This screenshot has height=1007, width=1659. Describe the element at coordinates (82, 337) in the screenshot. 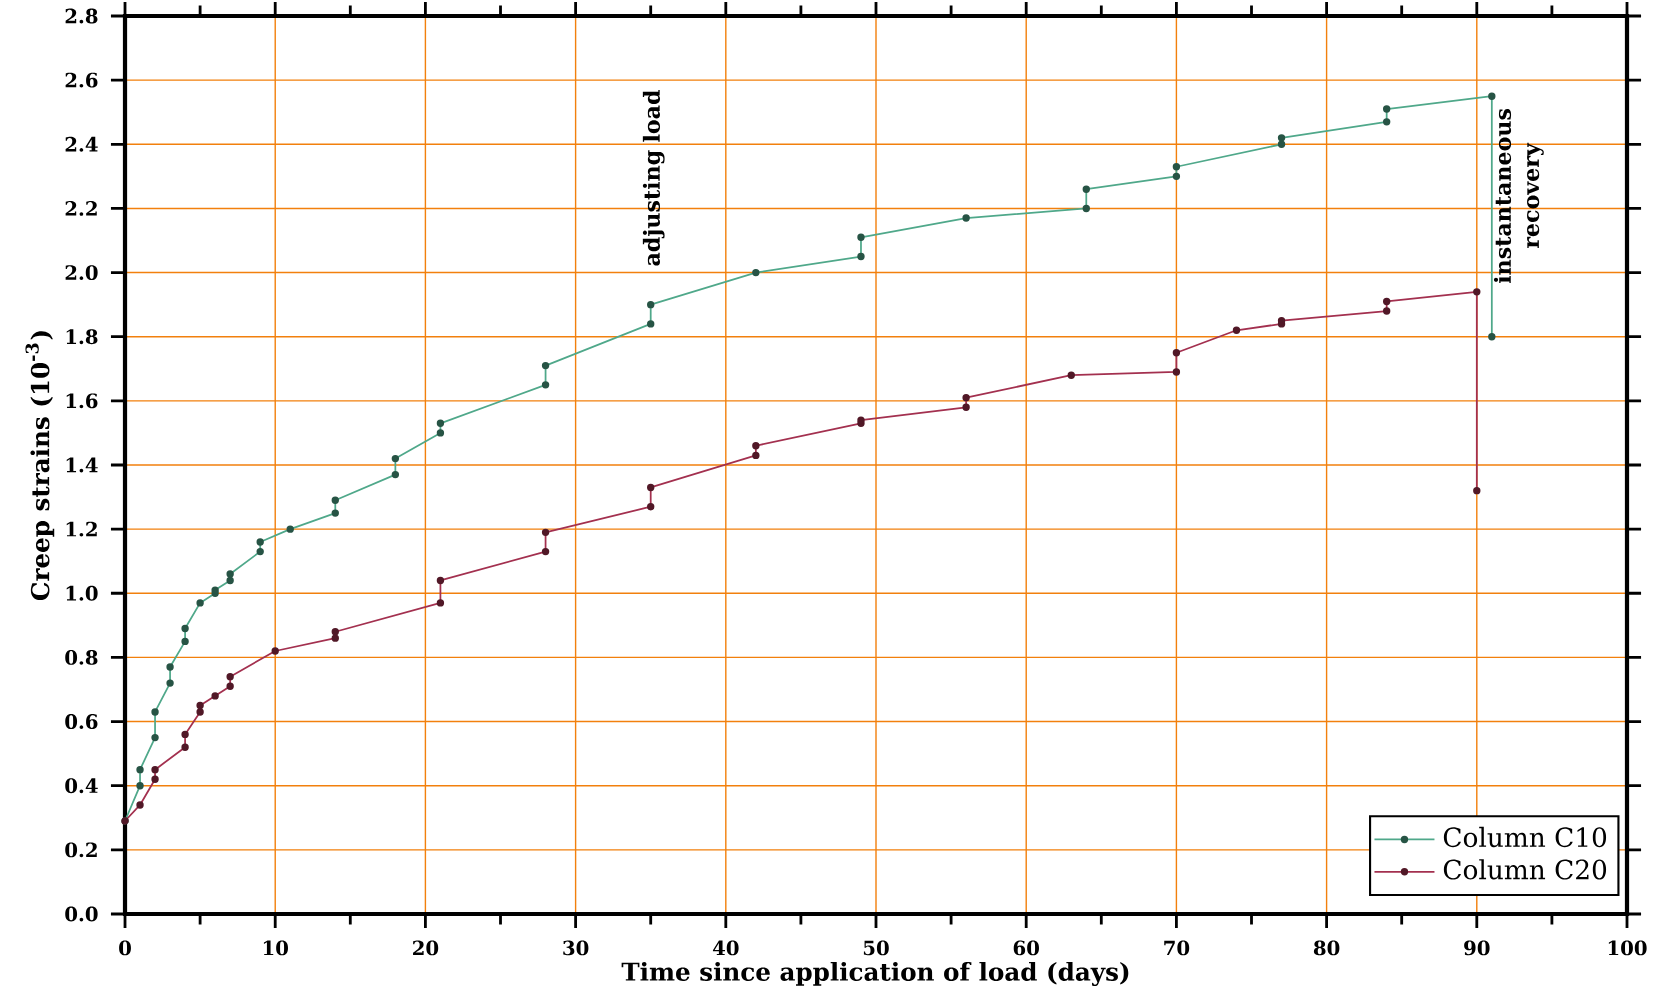

I see `y-tick-label: 1.8` at that location.